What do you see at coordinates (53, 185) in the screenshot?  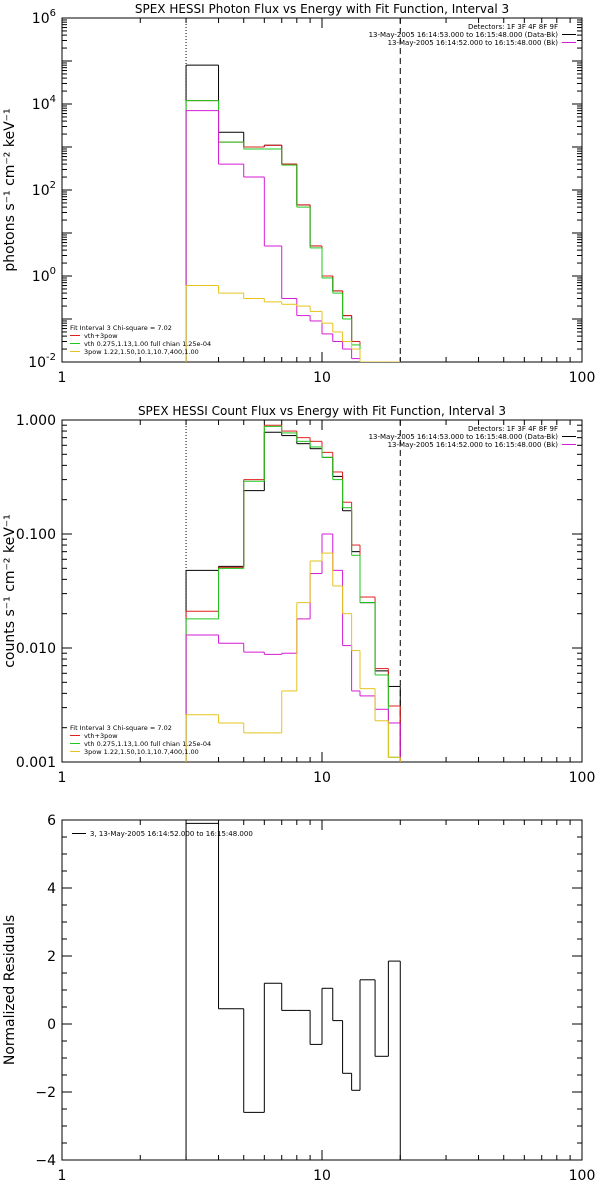 I see `y-tick-label-exponent: 2` at bounding box center [53, 185].